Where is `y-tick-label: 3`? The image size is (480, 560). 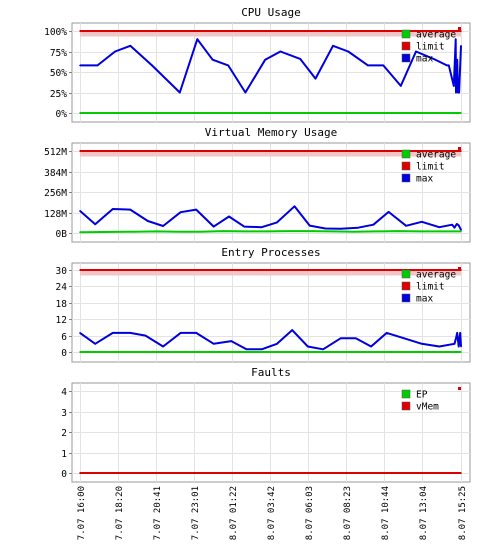
y-tick-label: 3 is located at coordinates (64, 413).